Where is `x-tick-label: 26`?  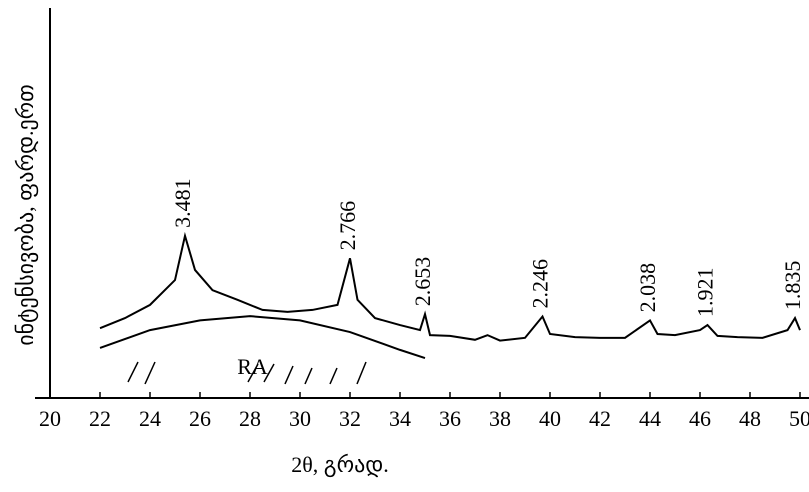
x-tick-label: 26 is located at coordinates (200, 418).